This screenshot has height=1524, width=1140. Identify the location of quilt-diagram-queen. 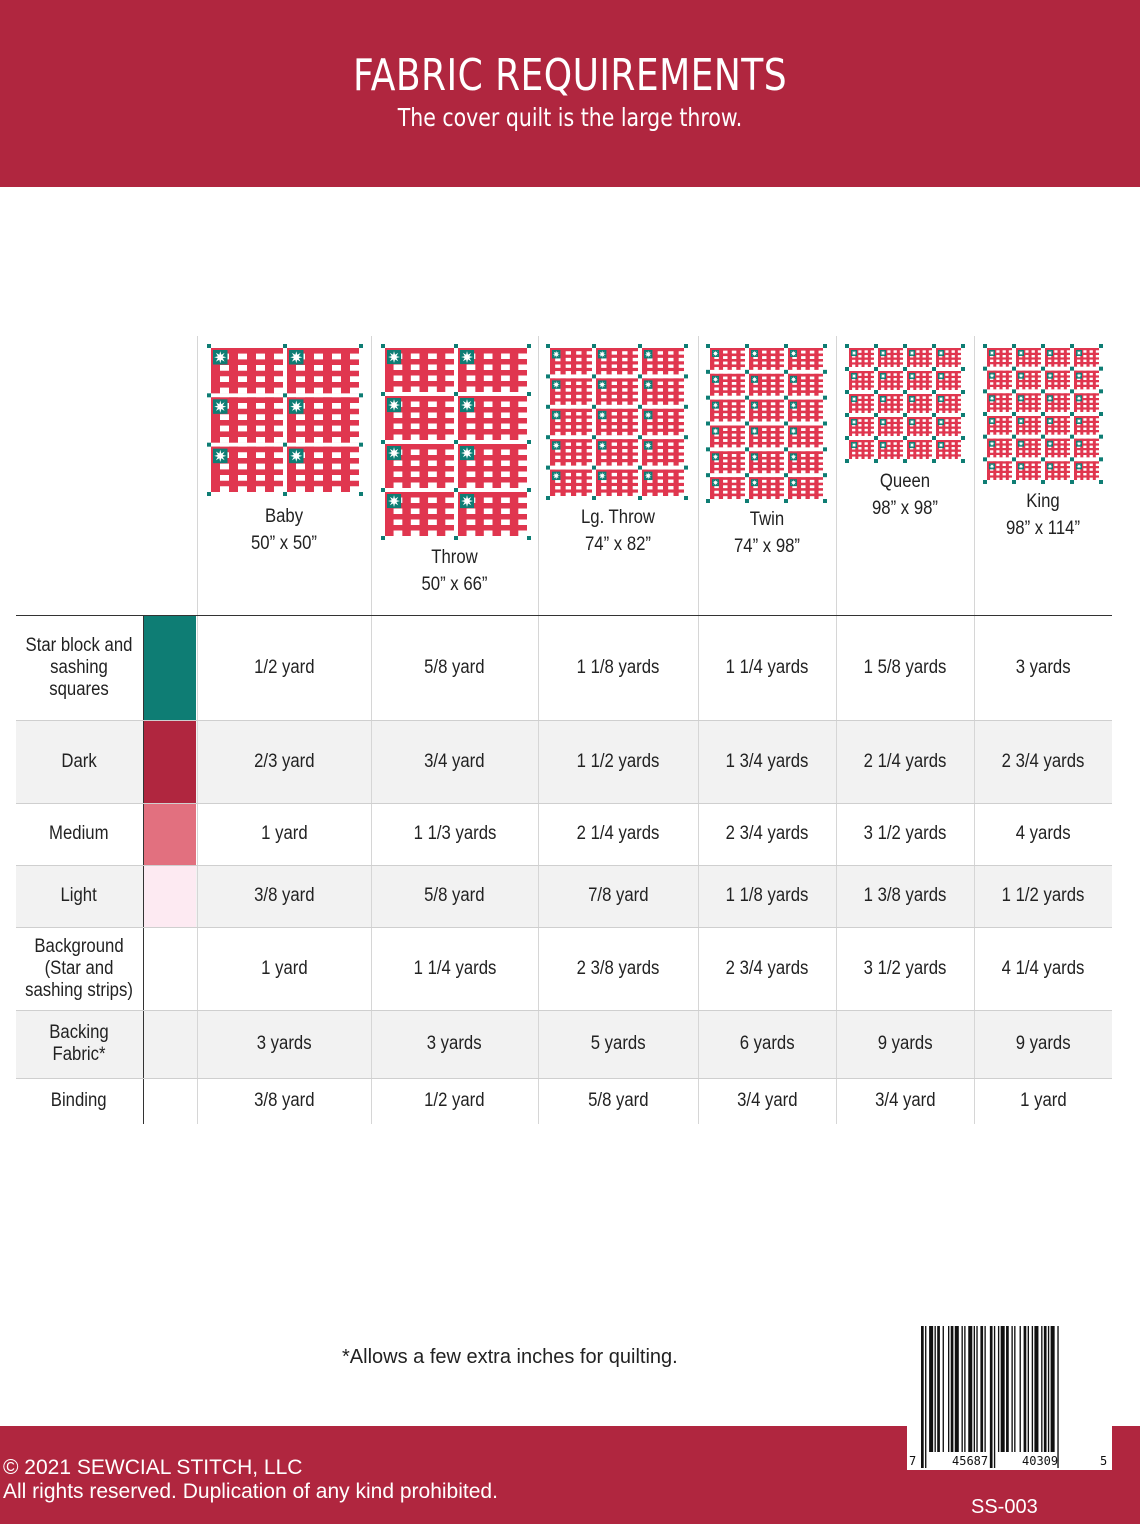
(905, 403).